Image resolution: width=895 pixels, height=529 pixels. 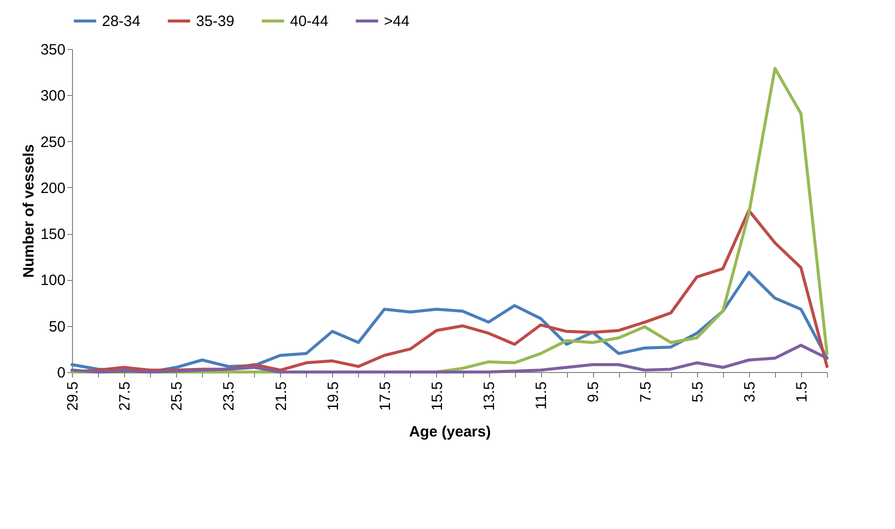 I want to click on x-tick-label: 11.5, so click(x=541, y=396).